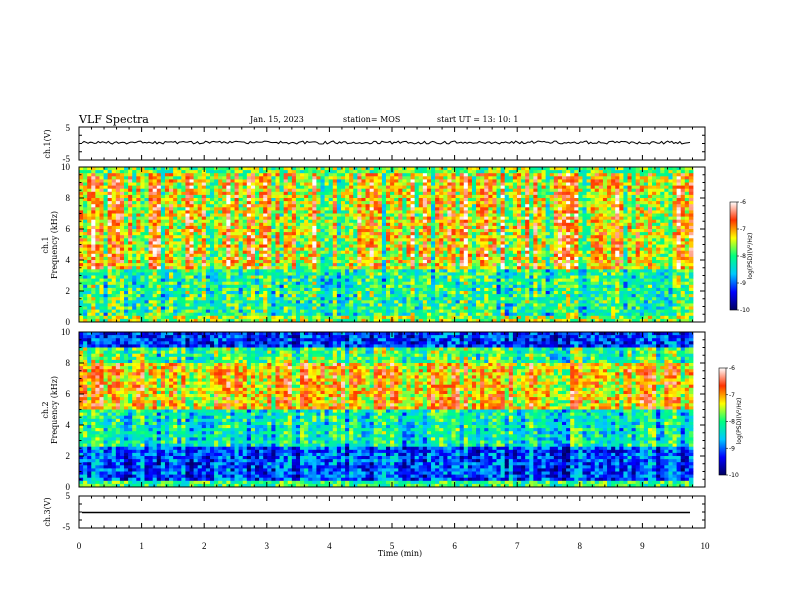 The image size is (792, 612). Describe the element at coordinates (47, 511) in the screenshot. I see `ch3-wave-ylabel: ch.3(V)` at that location.